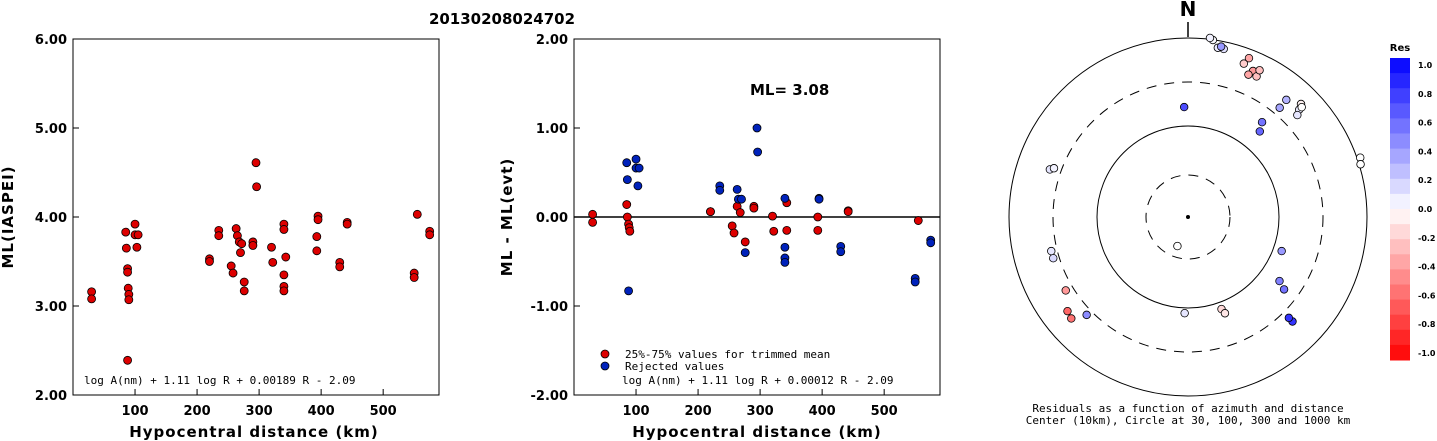 The image size is (1437, 441). Describe the element at coordinates (674, 366) in the screenshot. I see `legend-rejected-label: Rejected values` at that location.